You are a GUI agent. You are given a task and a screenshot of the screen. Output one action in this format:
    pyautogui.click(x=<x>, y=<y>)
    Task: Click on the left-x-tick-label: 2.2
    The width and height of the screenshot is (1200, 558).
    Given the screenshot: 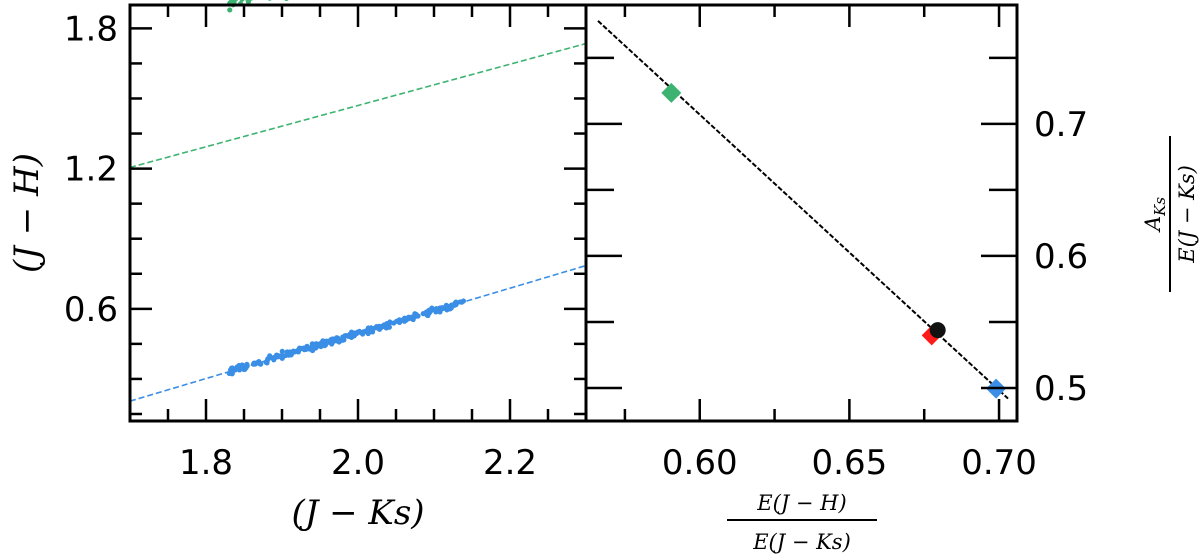 What is the action you would take?
    pyautogui.click(x=510, y=463)
    